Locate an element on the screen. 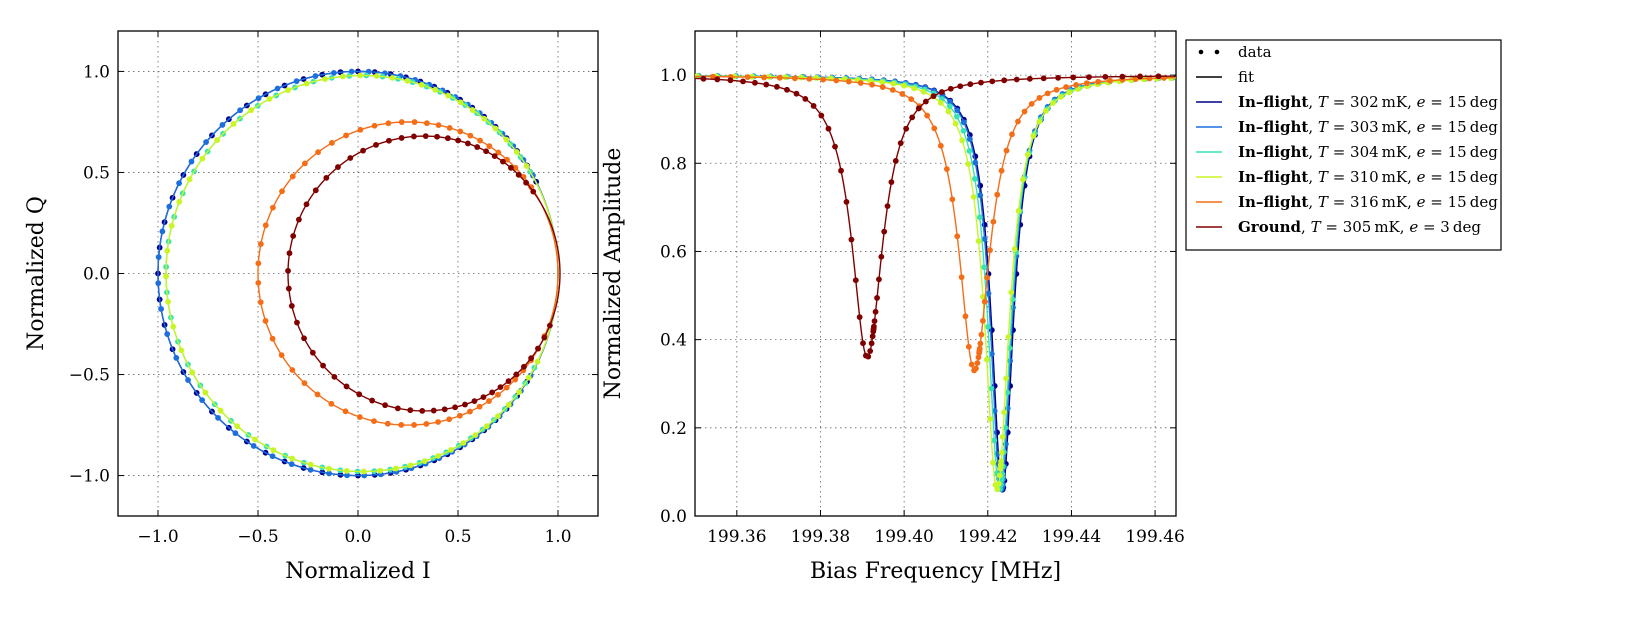 This screenshot has width=1630, height=634. legend-label-fit: fit is located at coordinates (1246, 77).